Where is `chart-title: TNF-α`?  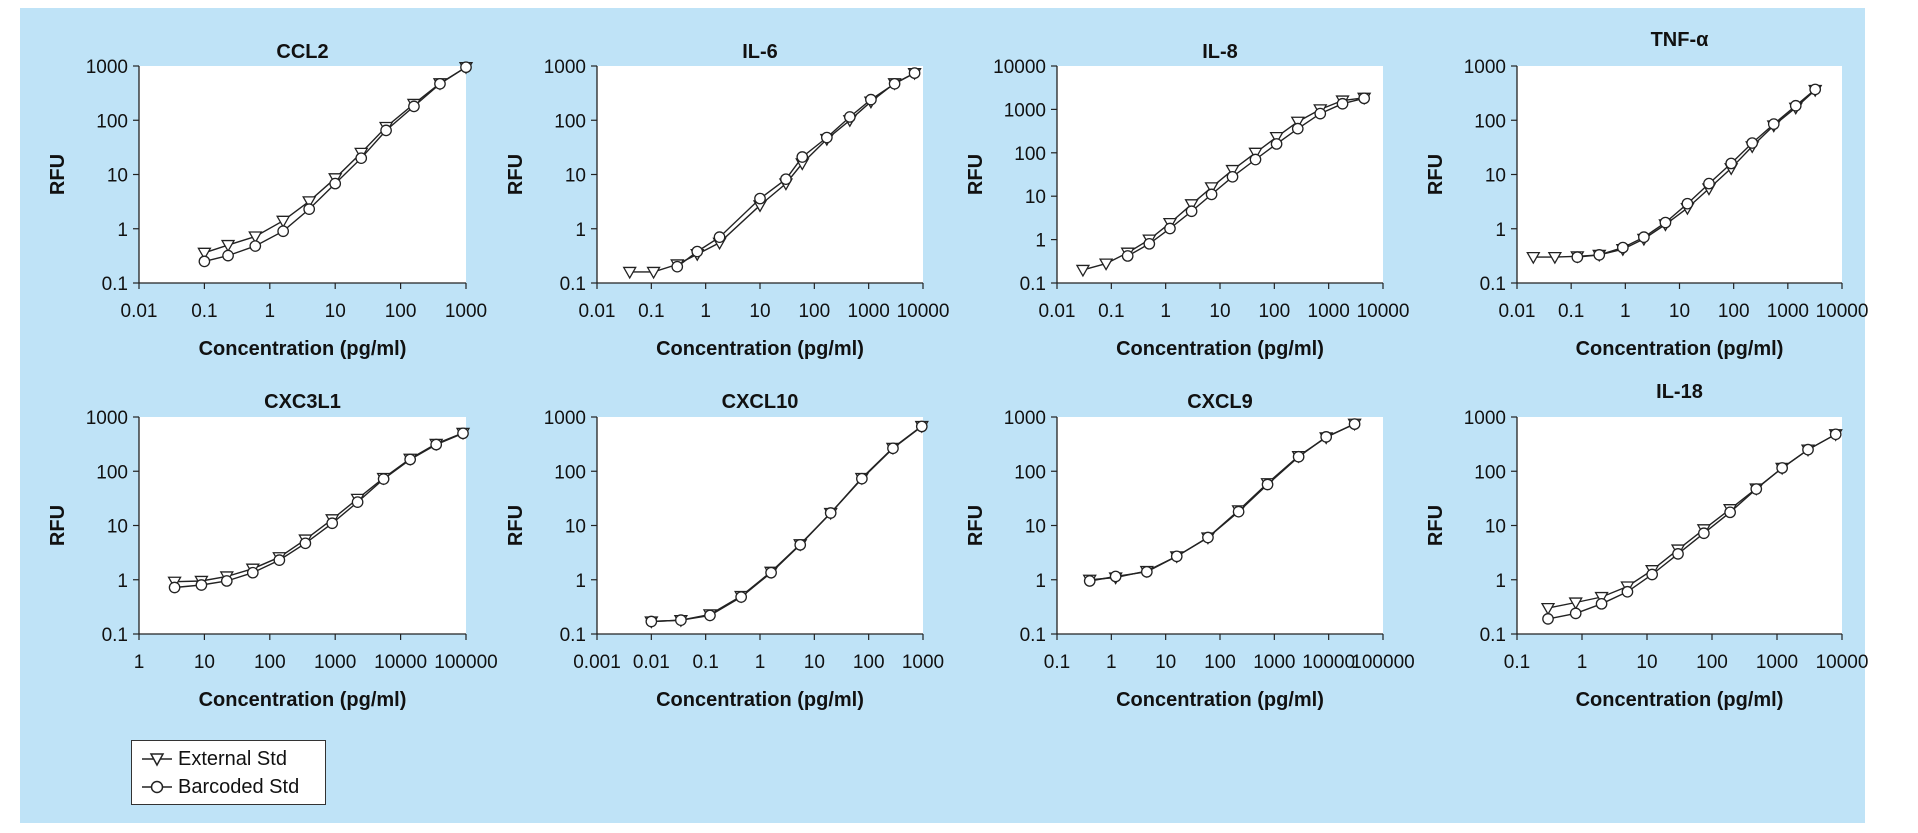
chart-title: TNF-α is located at coordinates (1680, 40).